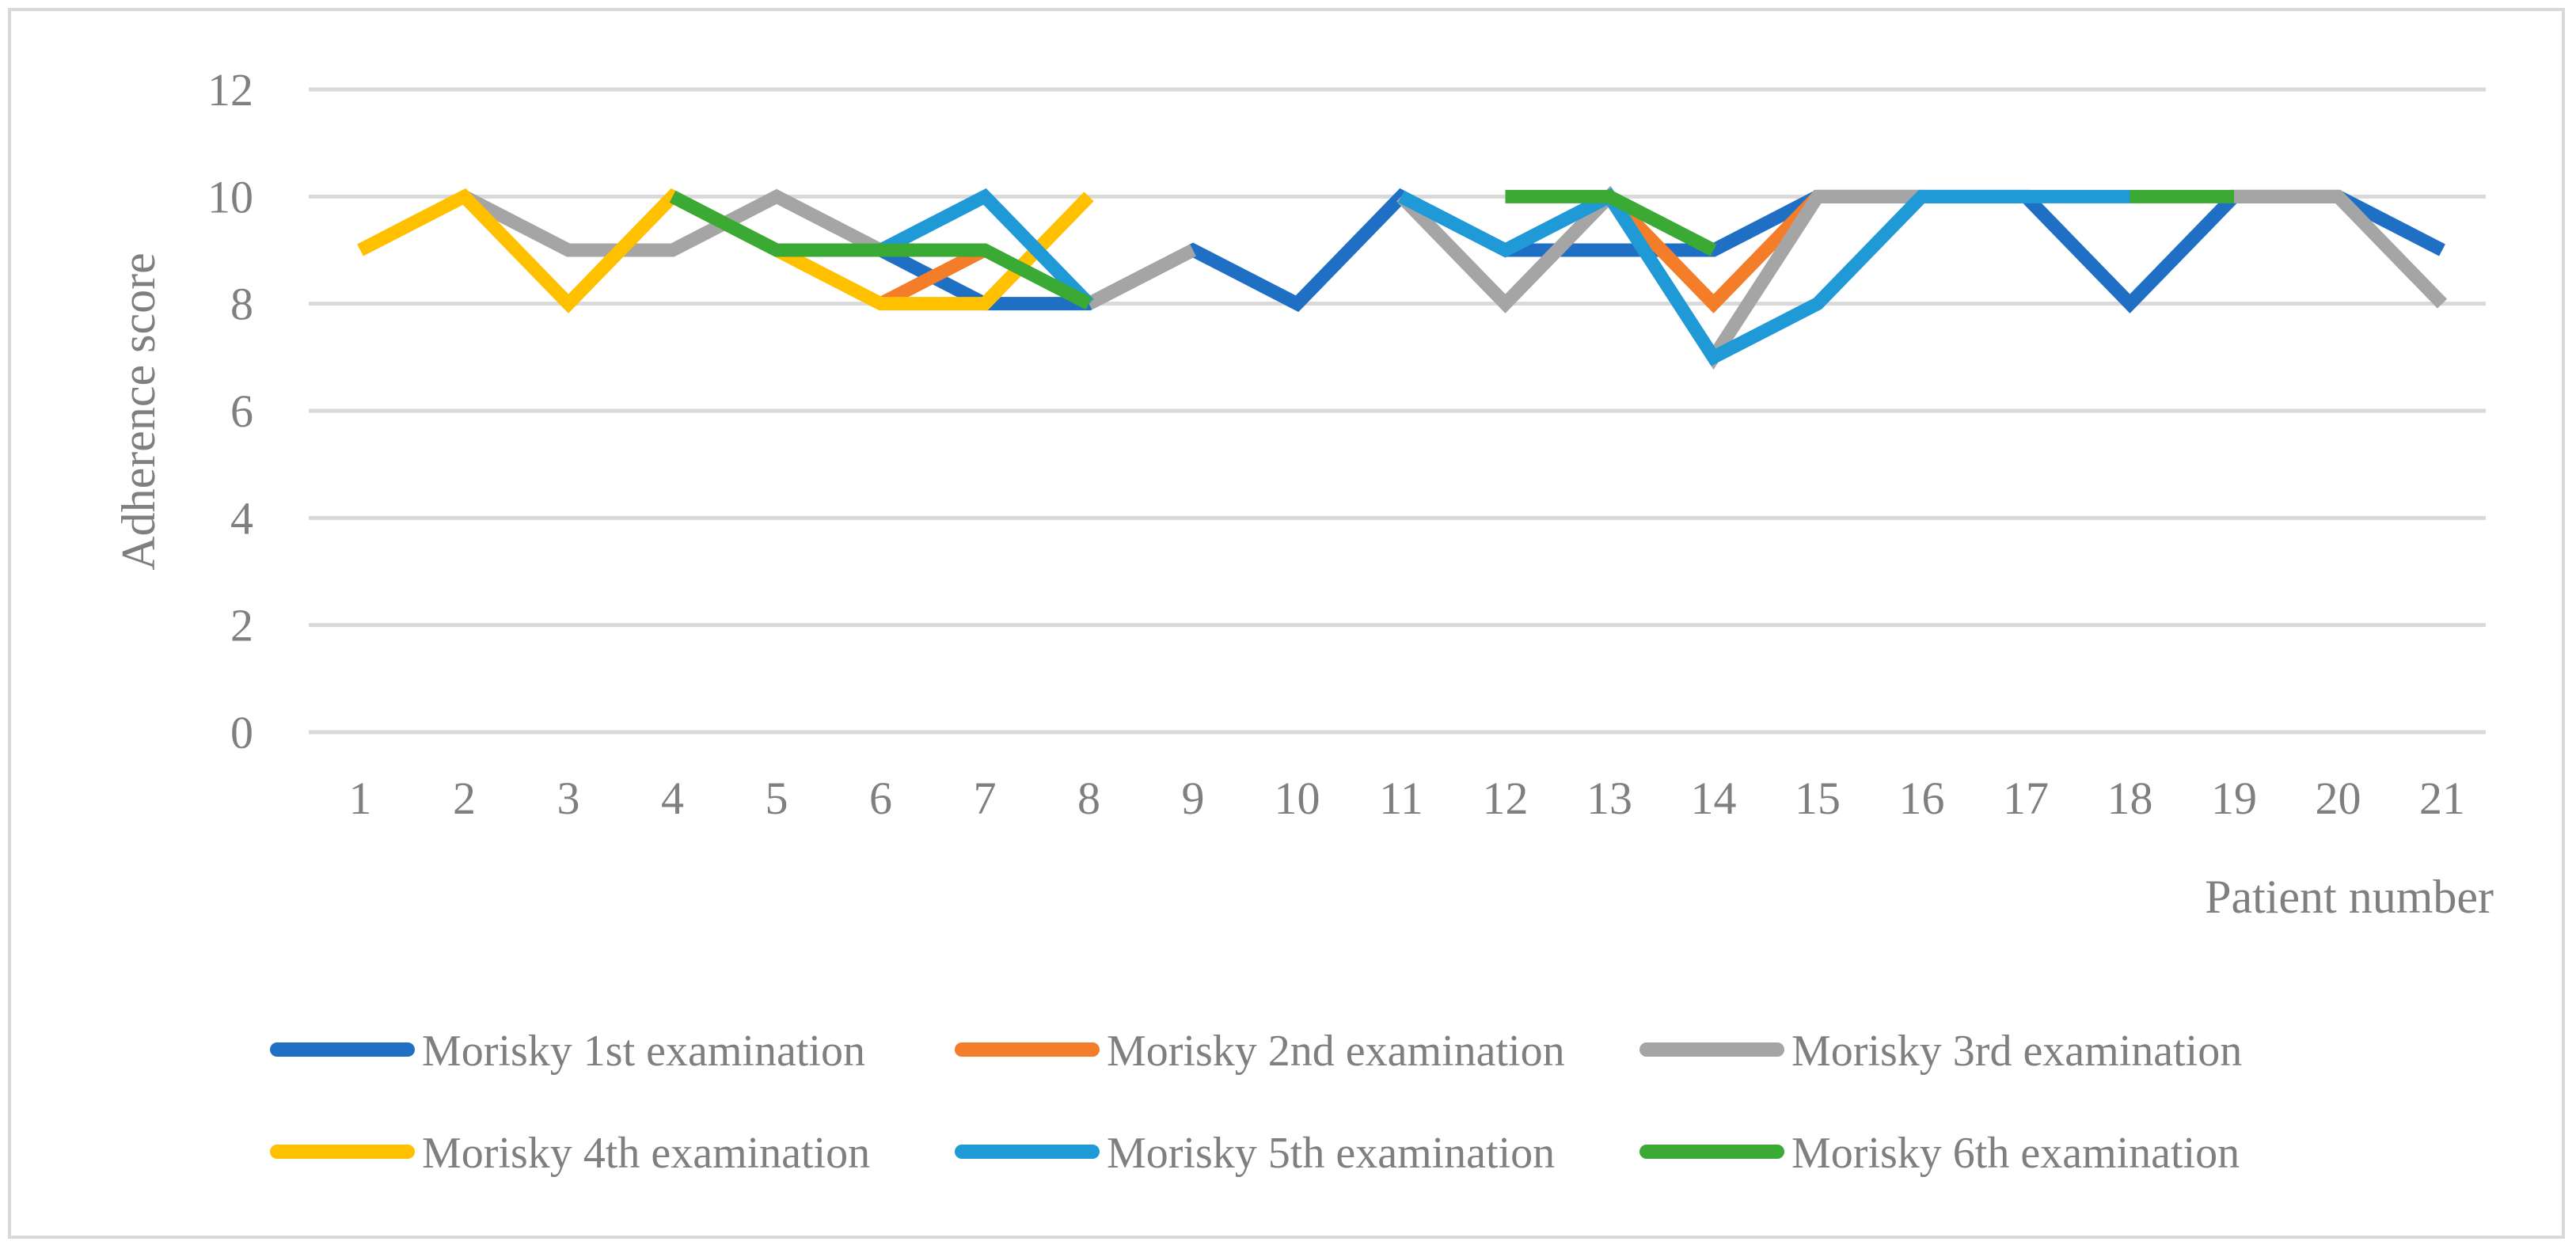 The image size is (2576, 1253). Describe the element at coordinates (1336, 1051) in the screenshot. I see `legend-label: Morisky 2nd examination` at that location.